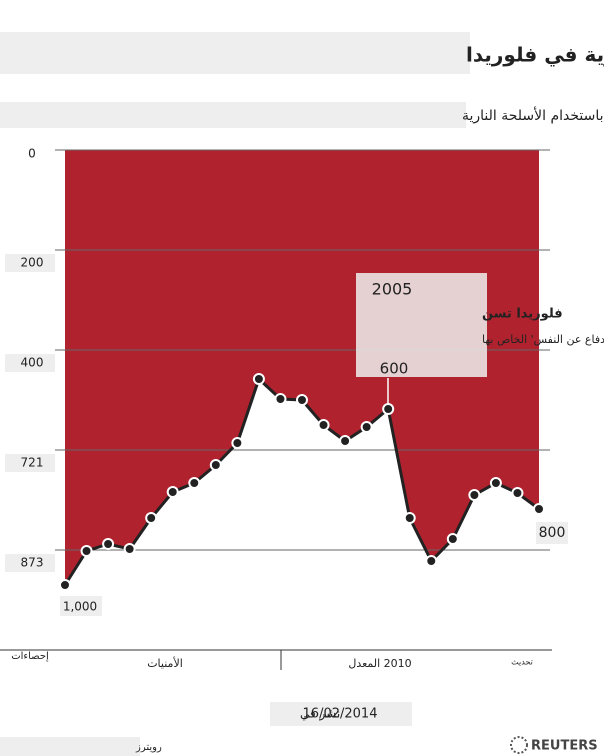 The height and width of the screenshot is (756, 604). I want to click on footer-published: نشر في, so click(320, 714).